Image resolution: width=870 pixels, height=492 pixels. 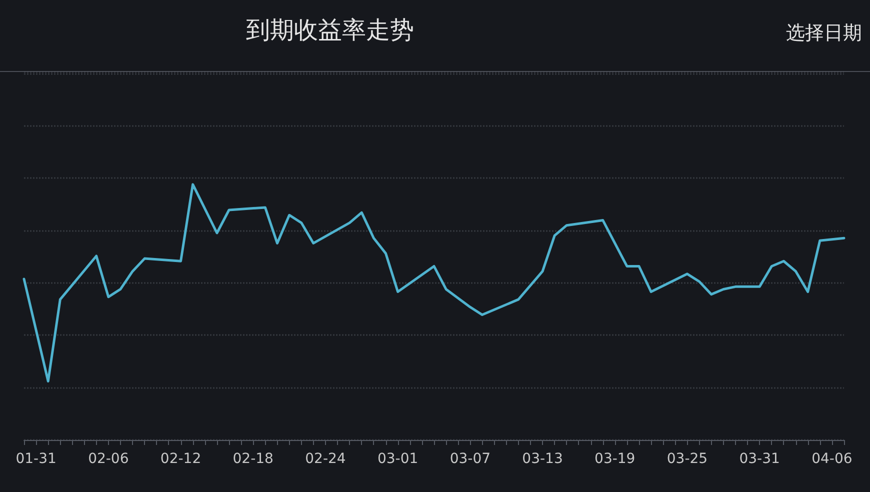 I want to click on chart-title: 到期收益率走势, so click(x=330, y=30).